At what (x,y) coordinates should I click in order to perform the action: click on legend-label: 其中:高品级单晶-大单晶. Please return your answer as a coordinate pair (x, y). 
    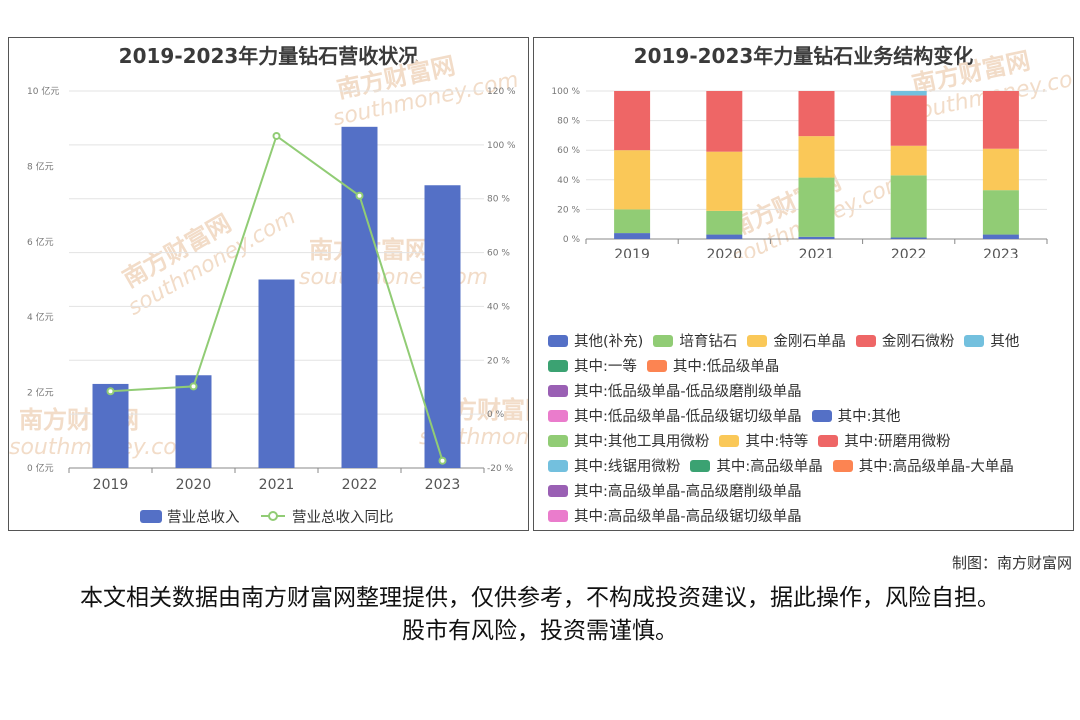
    Looking at the image, I should click on (936, 467).